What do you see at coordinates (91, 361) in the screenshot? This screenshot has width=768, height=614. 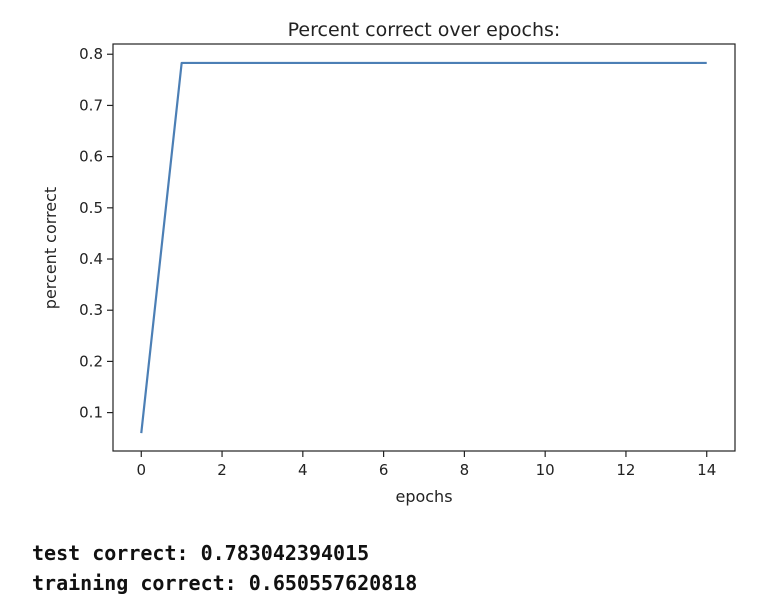 I see `y-tick-label: 0.2` at bounding box center [91, 361].